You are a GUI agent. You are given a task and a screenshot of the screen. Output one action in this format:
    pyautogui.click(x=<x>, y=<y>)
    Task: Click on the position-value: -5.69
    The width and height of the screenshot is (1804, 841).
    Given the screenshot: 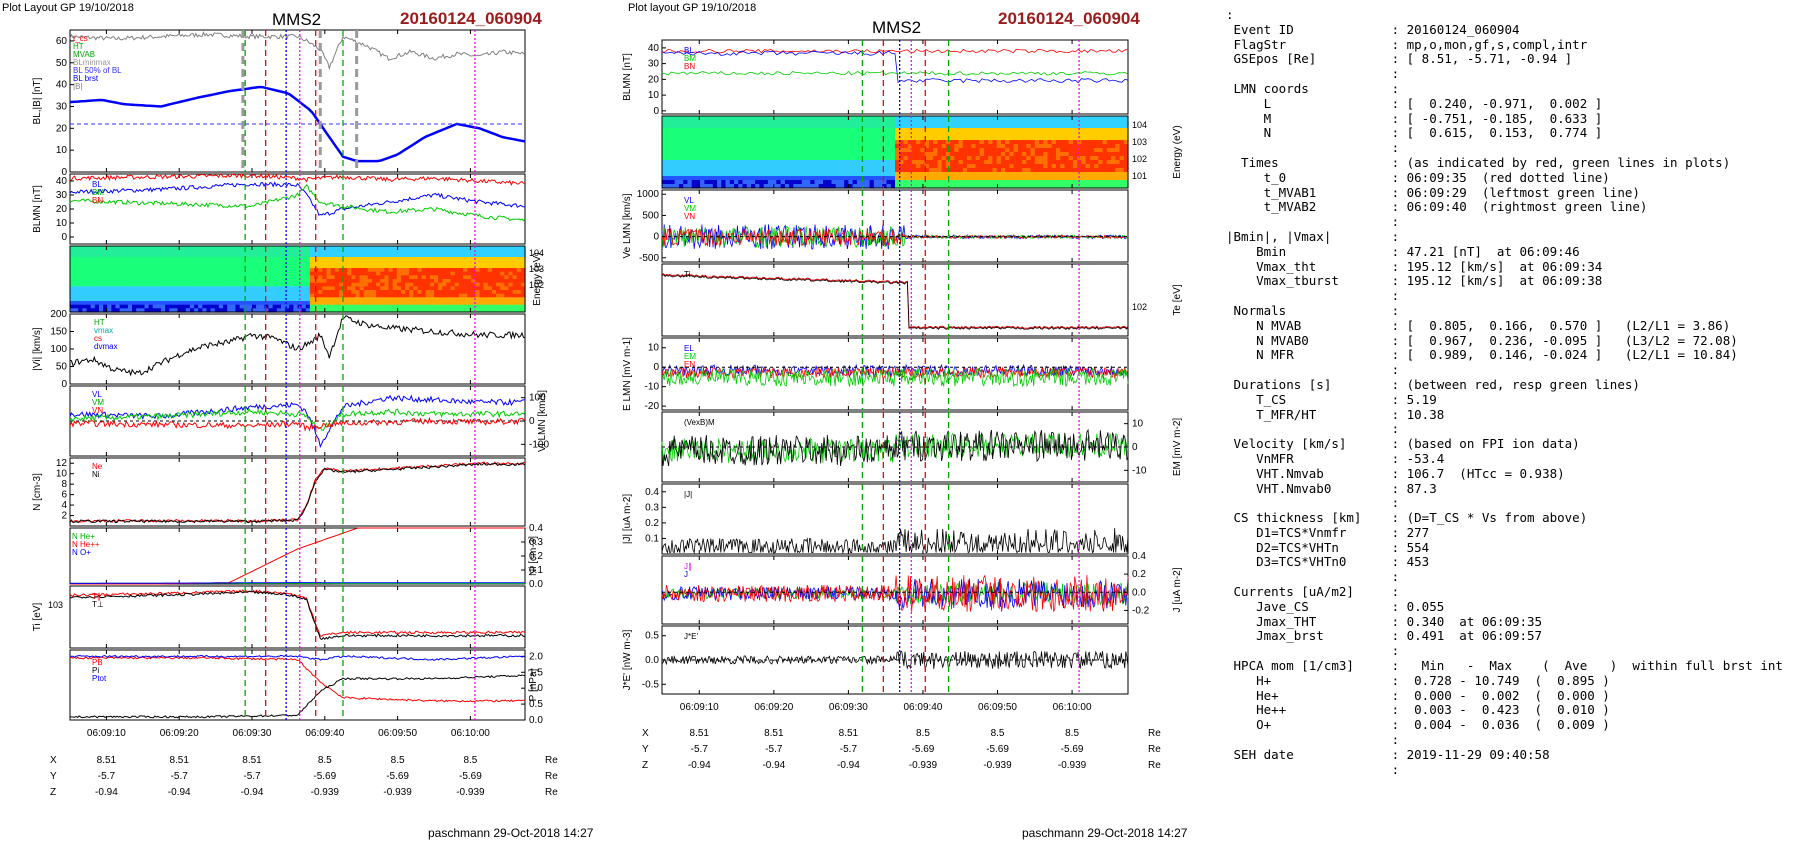 What is the action you would take?
    pyautogui.click(x=324, y=776)
    